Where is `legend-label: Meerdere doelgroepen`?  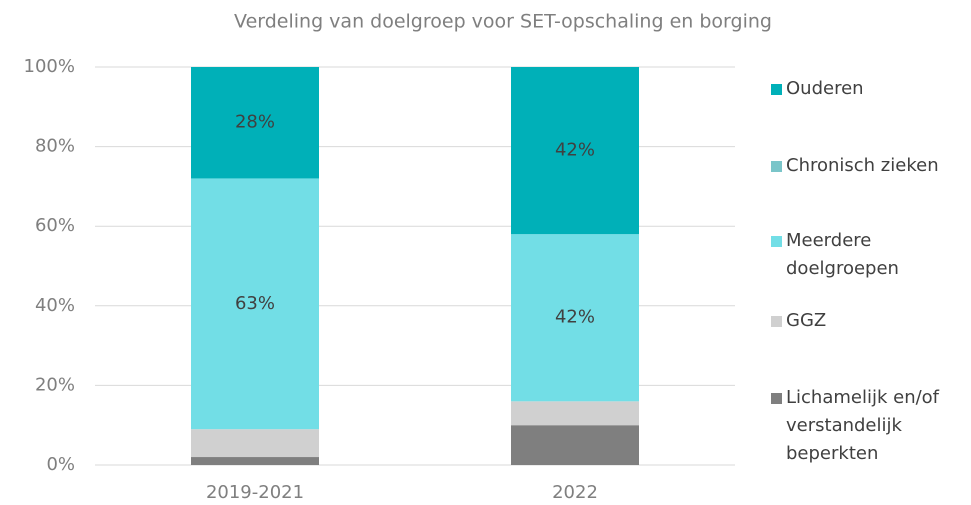
legend-label: Meerdere doelgroepen is located at coordinates (842, 254).